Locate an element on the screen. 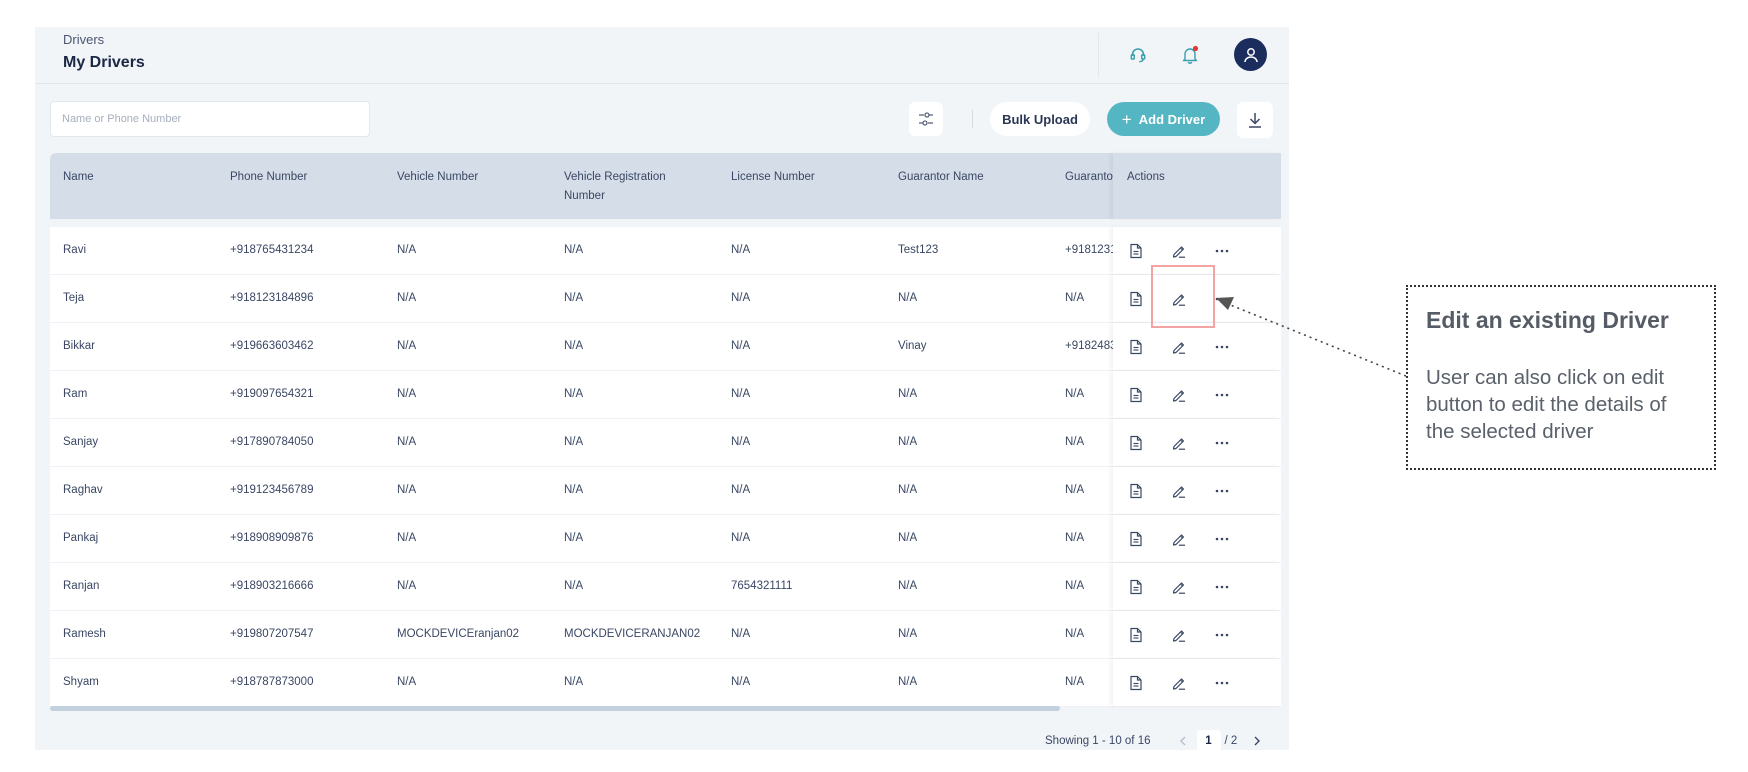 This screenshot has height=772, width=1748. download-icon is located at coordinates (1255, 120).